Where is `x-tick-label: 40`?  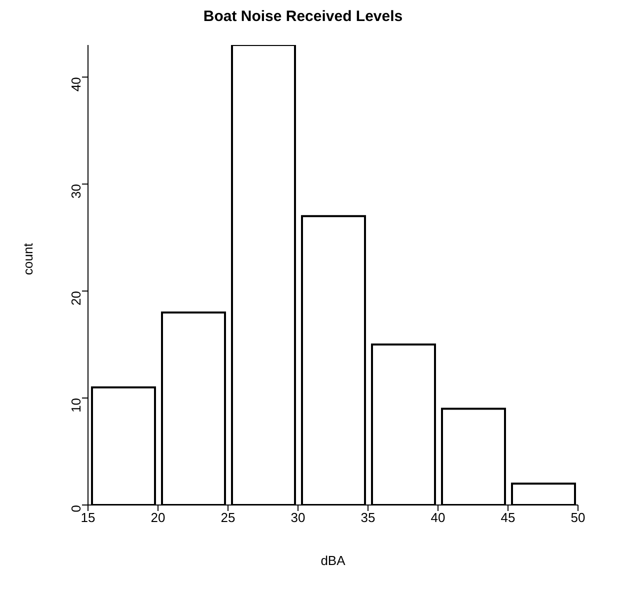 x-tick-label: 40 is located at coordinates (438, 518).